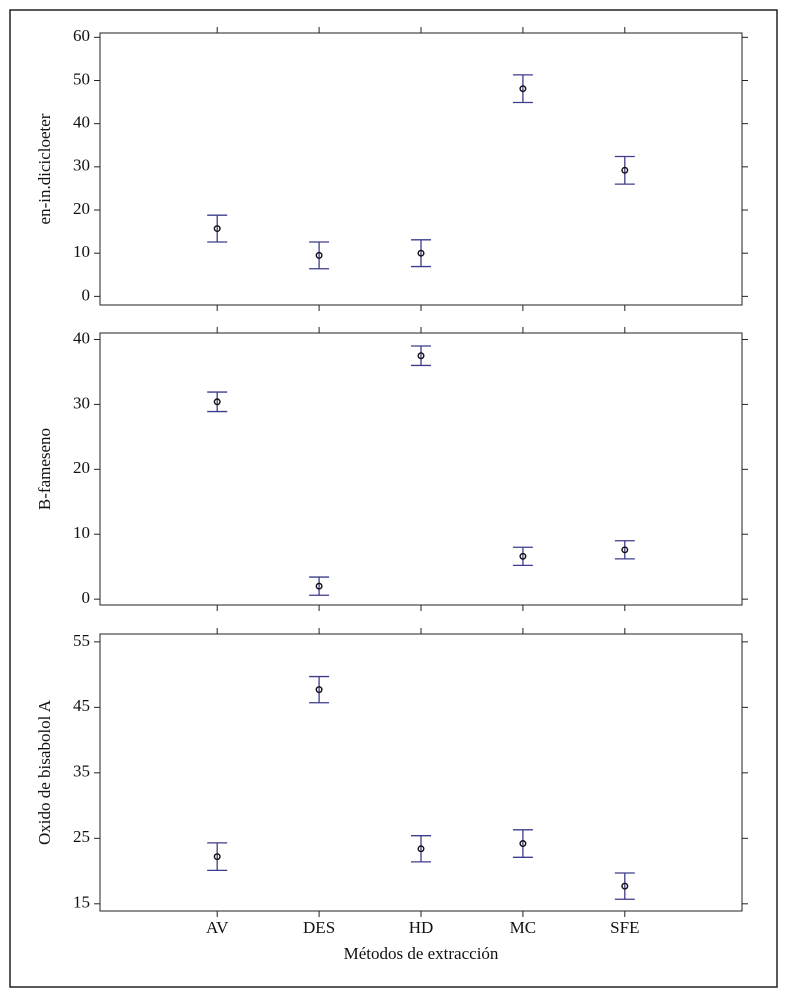 The image size is (787, 994). I want to click on x-tick-label: MC, so click(523, 927).